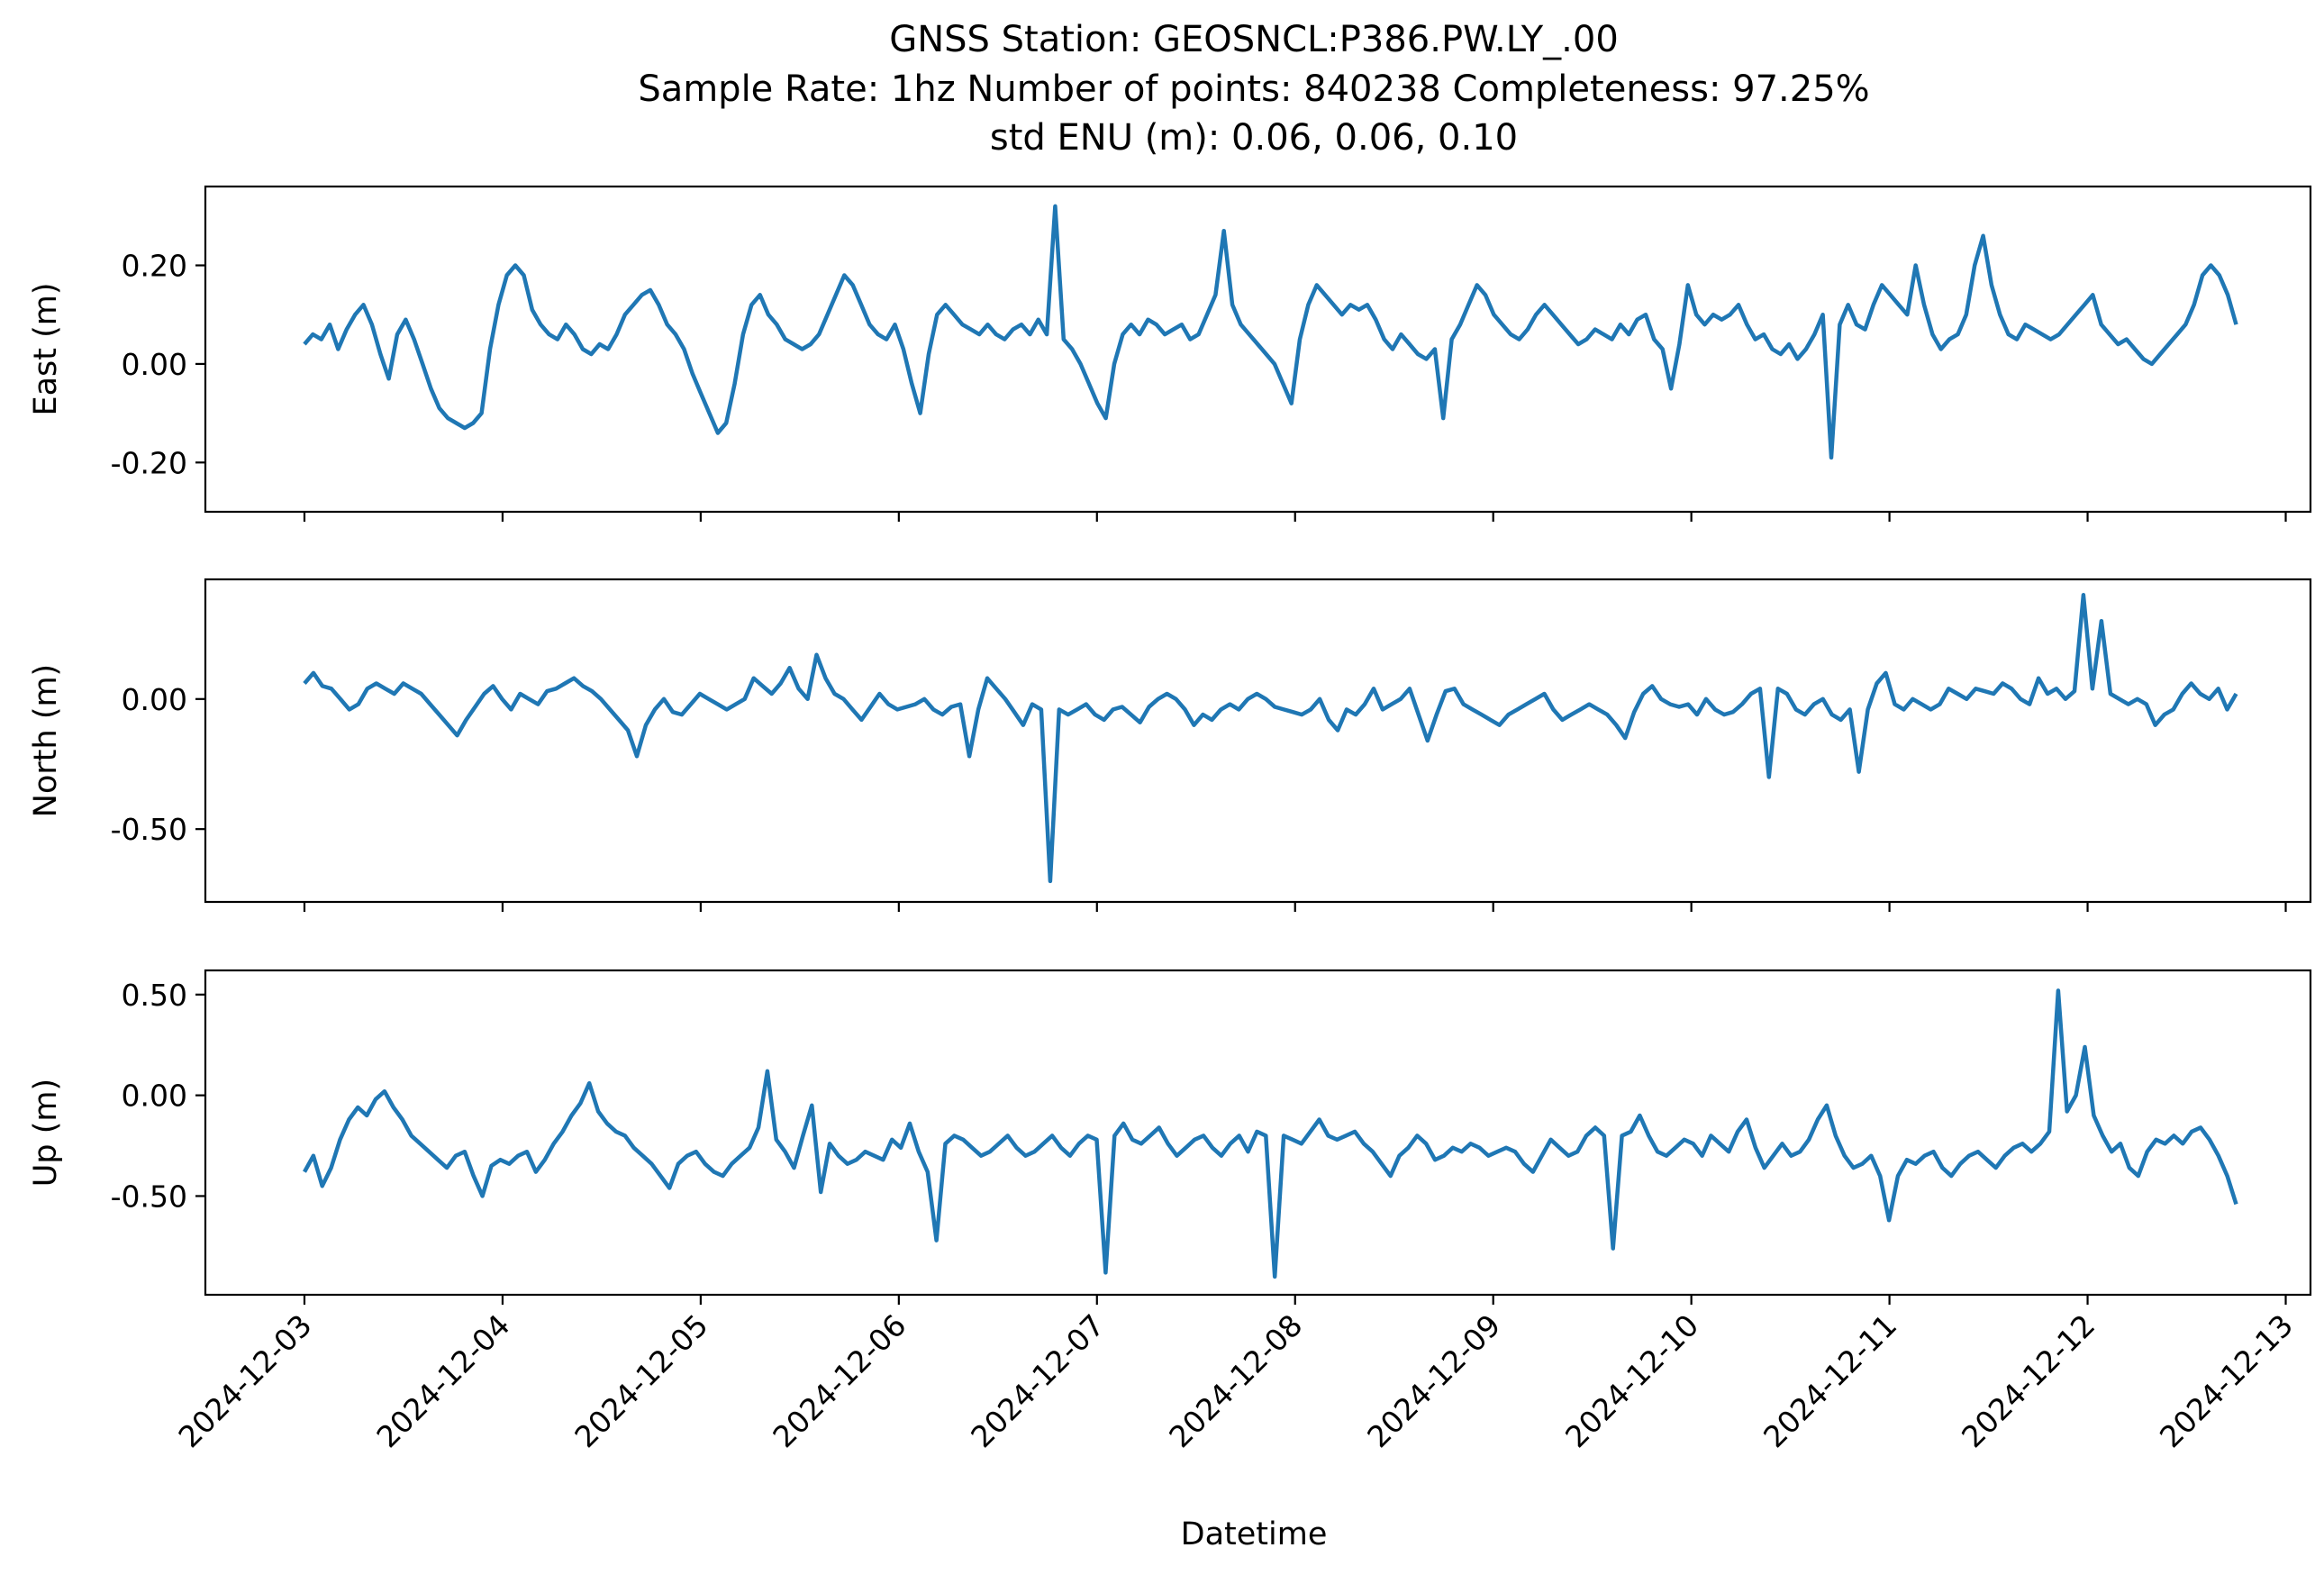 The width and height of the screenshot is (2324, 1575). I want to click on y-axis-label: Up (m), so click(46, 1133).